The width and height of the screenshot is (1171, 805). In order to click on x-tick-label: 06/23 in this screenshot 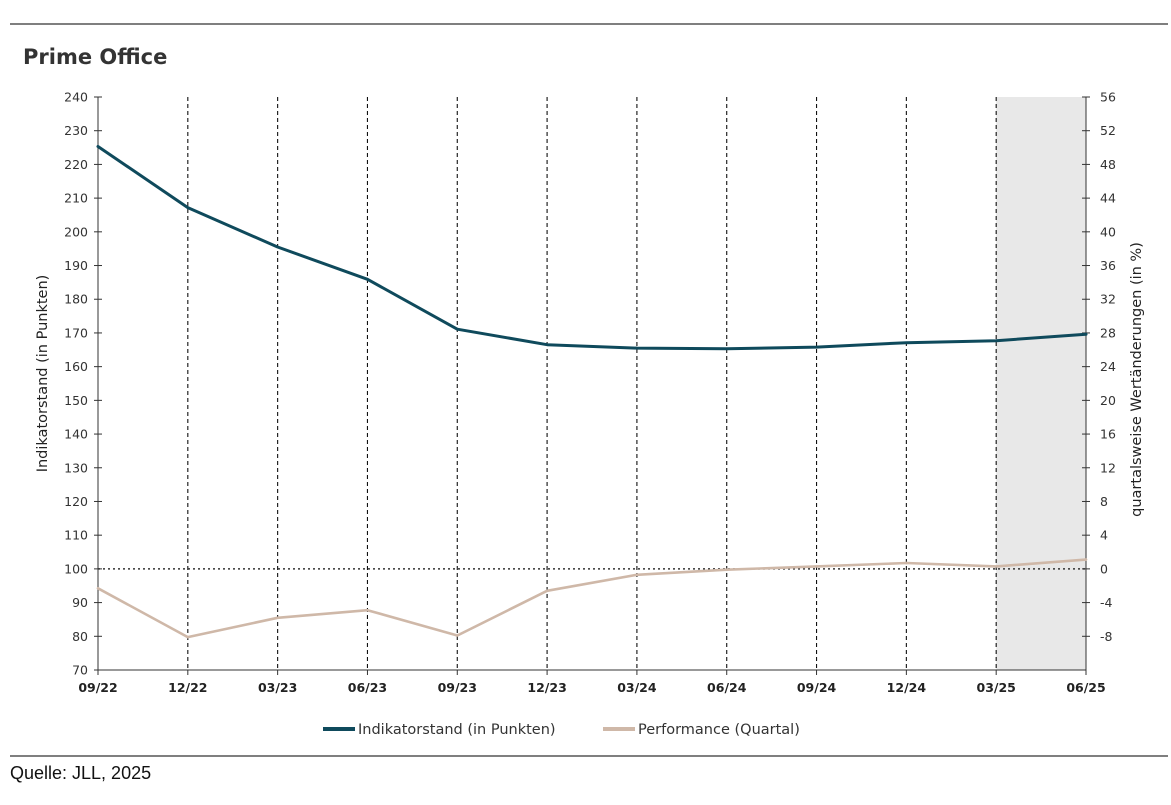, I will do `click(367, 687)`.